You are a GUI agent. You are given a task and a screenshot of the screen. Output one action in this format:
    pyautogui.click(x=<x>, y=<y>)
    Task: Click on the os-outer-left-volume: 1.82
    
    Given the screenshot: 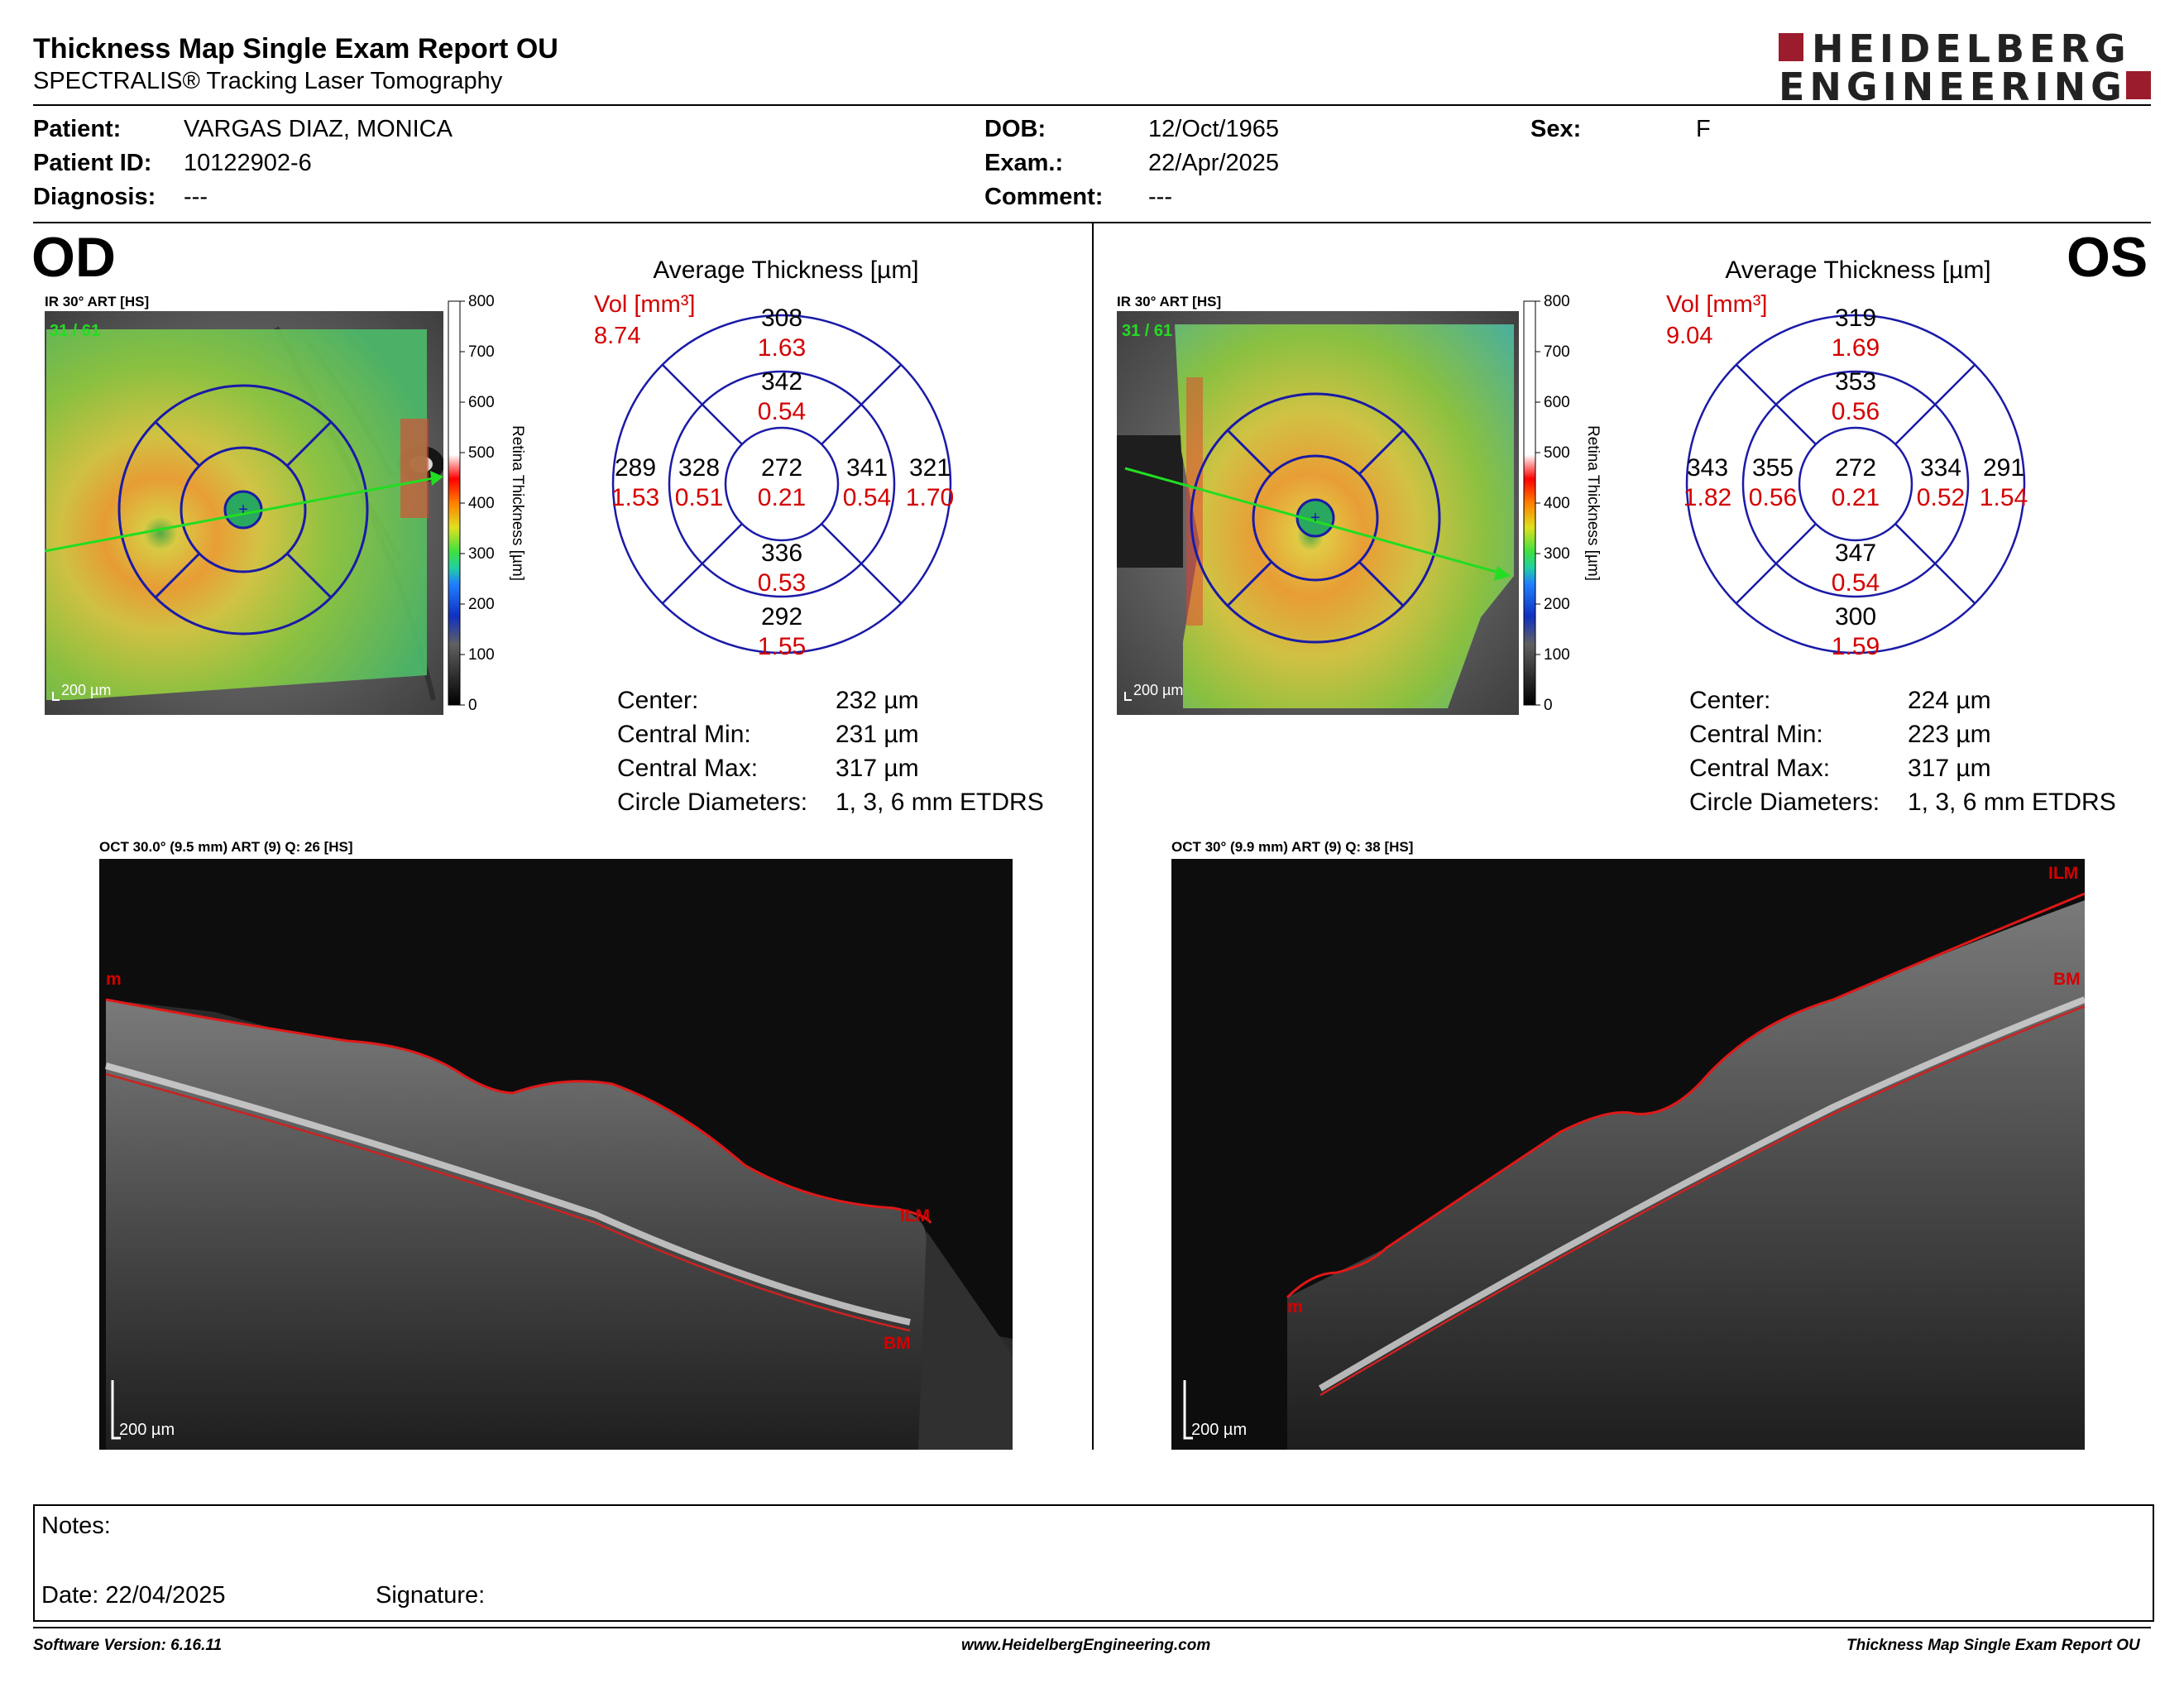 What is the action you would take?
    pyautogui.click(x=1707, y=497)
    